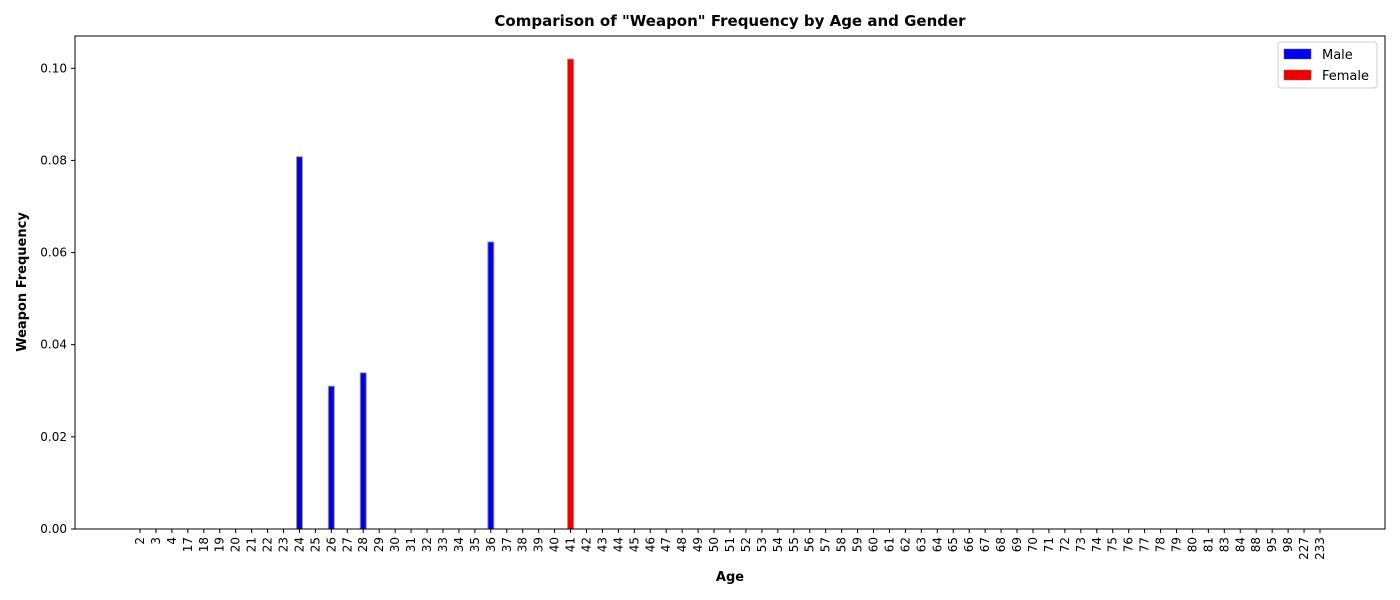 Image resolution: width=1400 pixels, height=600 pixels. Describe the element at coordinates (634, 544) in the screenshot. I see `x-tick-label: 45` at that location.